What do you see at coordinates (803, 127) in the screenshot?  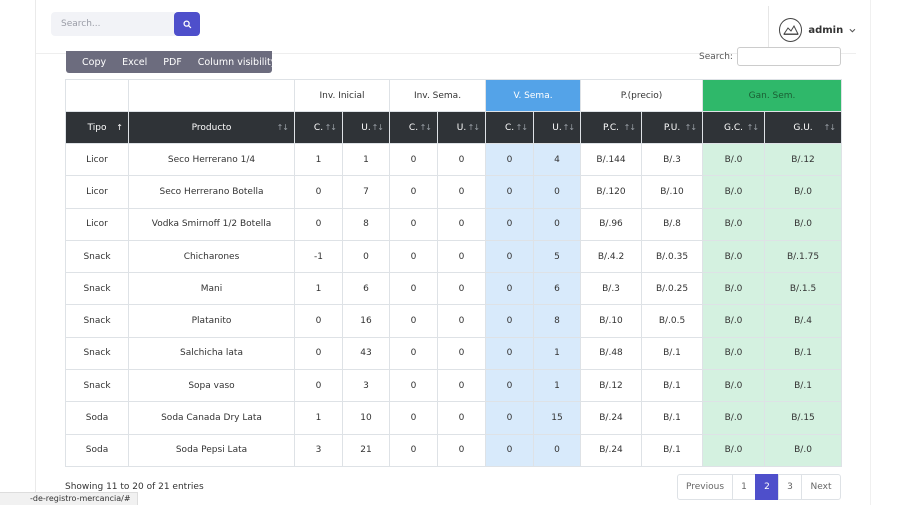 I see `column-header-gan-sem-gu: G.U. ↑↓` at bounding box center [803, 127].